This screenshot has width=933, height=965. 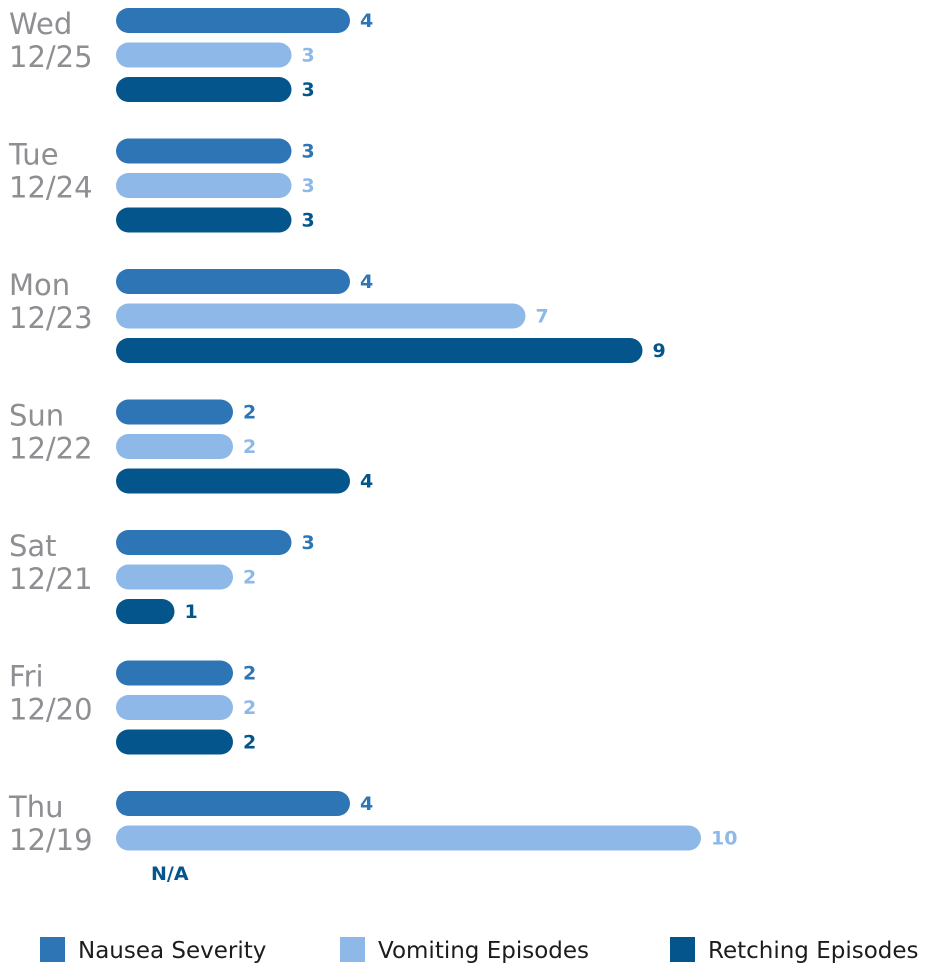 I want to click on legend-item: Vomiting Episodes, so click(x=464, y=950).